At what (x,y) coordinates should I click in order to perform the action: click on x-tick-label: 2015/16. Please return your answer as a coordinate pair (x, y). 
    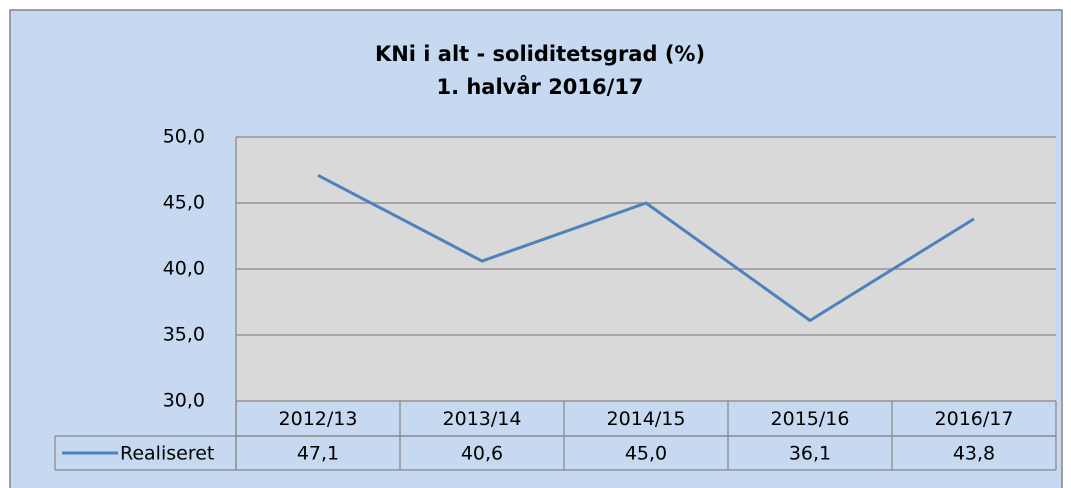
    Looking at the image, I should click on (810, 419).